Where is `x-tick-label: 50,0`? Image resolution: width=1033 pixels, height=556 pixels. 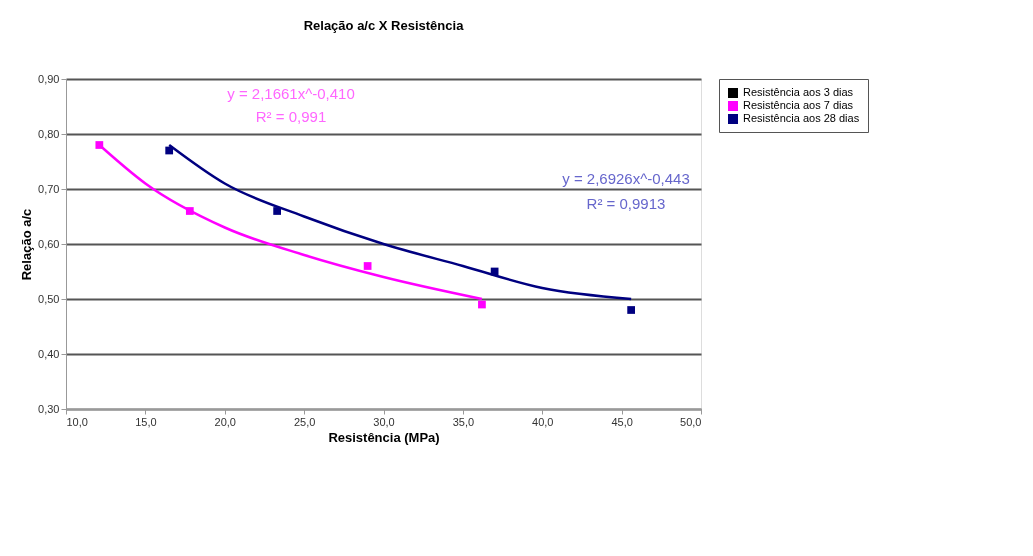 x-tick-label: 50,0 is located at coordinates (691, 421).